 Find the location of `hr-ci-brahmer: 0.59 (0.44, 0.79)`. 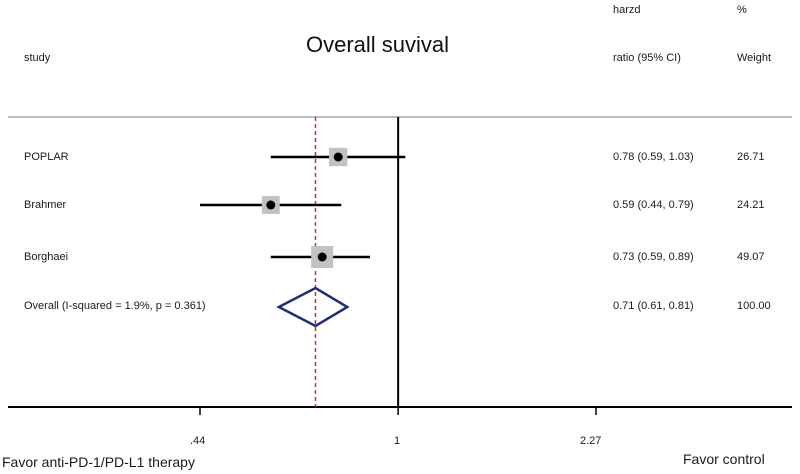

hr-ci-brahmer: 0.59 (0.44, 0.79) is located at coordinates (653, 205).